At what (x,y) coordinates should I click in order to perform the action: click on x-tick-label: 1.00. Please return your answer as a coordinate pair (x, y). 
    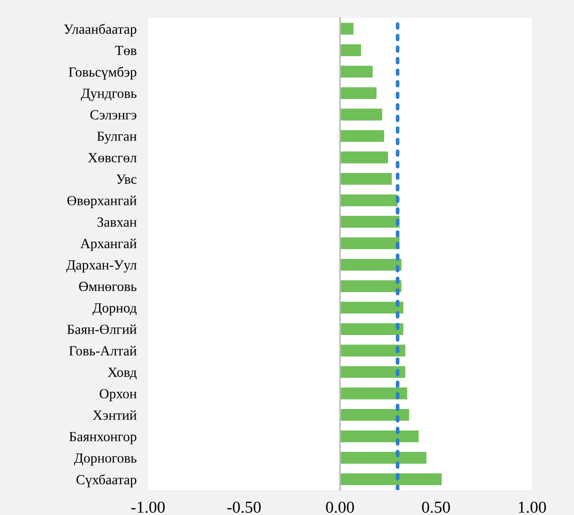
    Looking at the image, I should click on (532, 507).